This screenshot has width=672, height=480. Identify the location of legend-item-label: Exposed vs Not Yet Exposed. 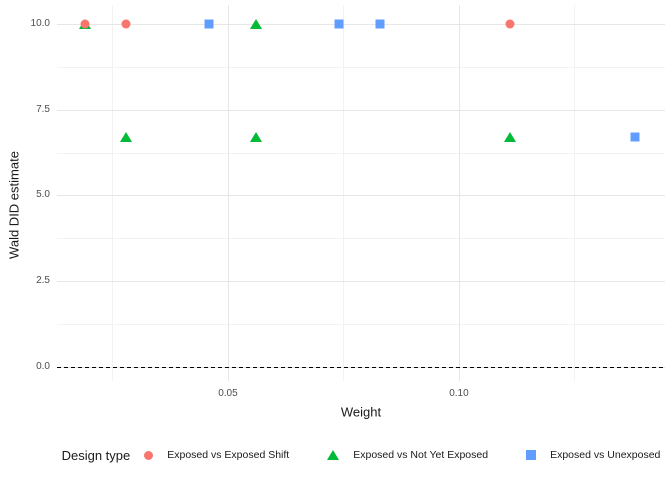
(421, 455).